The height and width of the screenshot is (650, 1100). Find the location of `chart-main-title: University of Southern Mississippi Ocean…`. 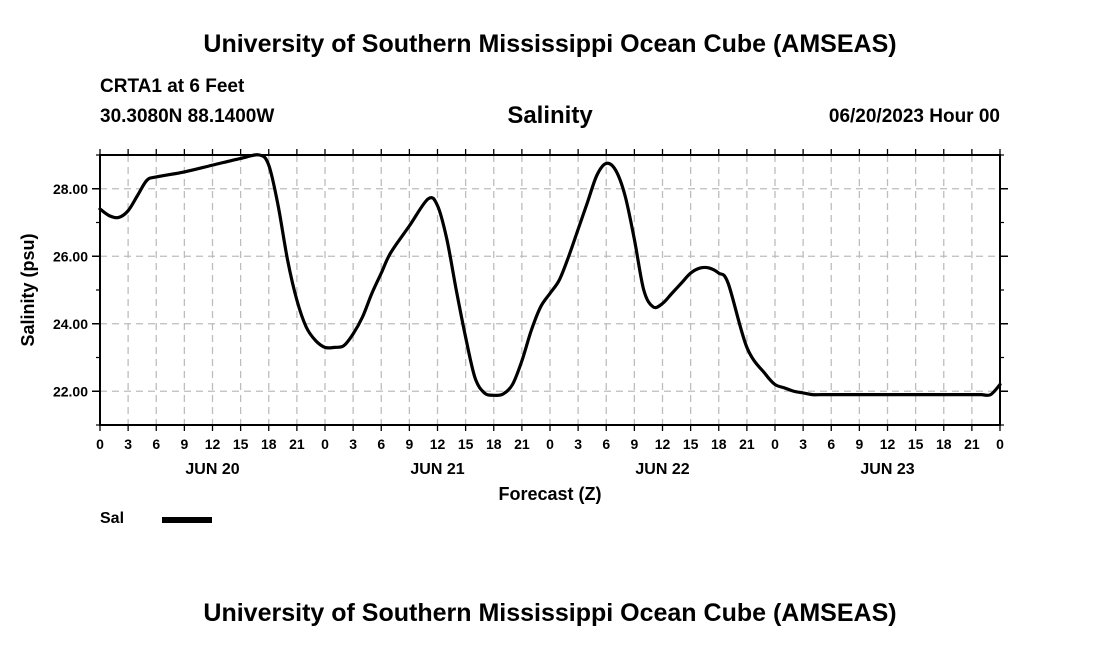

chart-main-title: University of Southern Mississippi Ocean… is located at coordinates (550, 44).